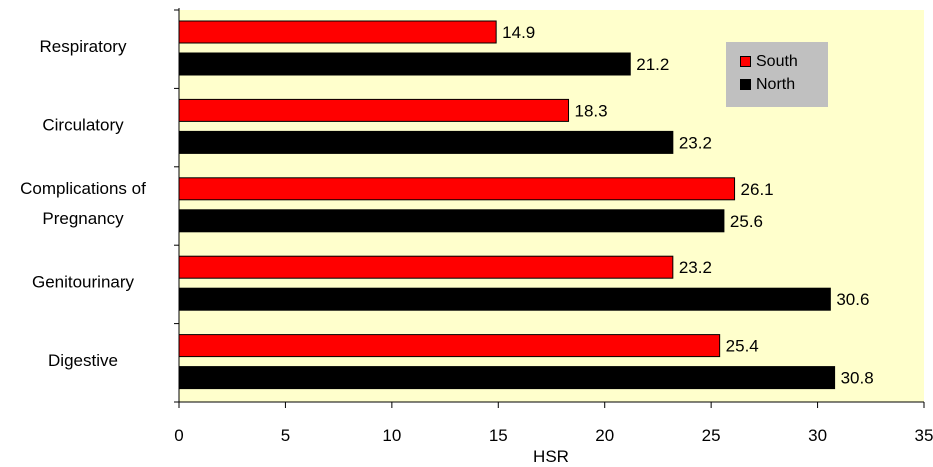  I want to click on x-tick-label: 20, so click(604, 435).